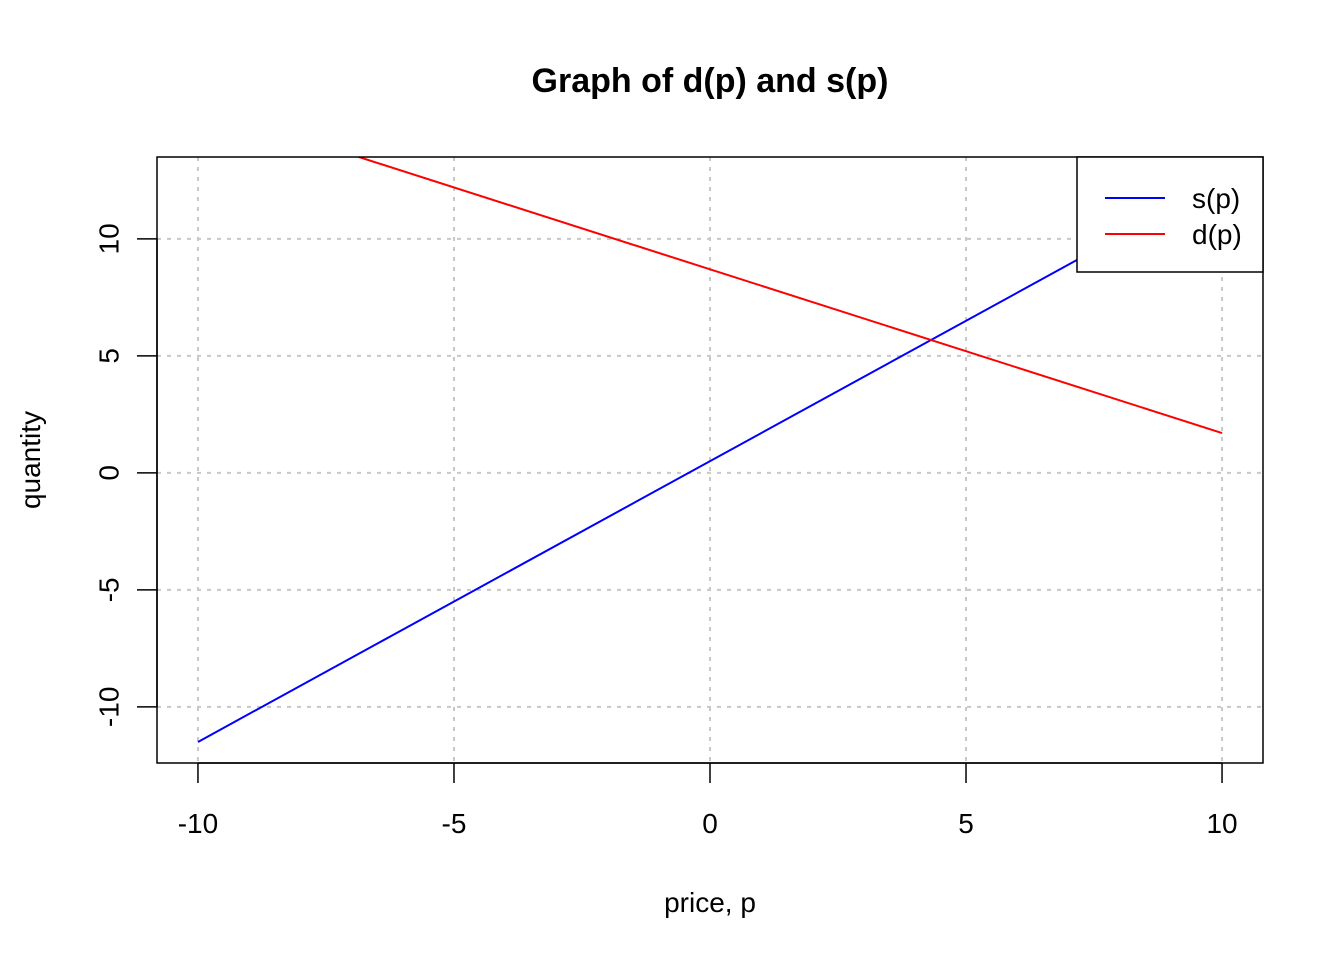 The height and width of the screenshot is (960, 1344). What do you see at coordinates (109, 707) in the screenshot?
I see `y-tick-label: -10` at bounding box center [109, 707].